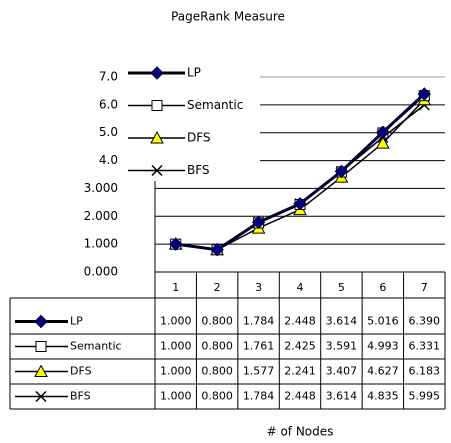  What do you see at coordinates (342, 346) in the screenshot?
I see `table-value: 3.591` at bounding box center [342, 346].